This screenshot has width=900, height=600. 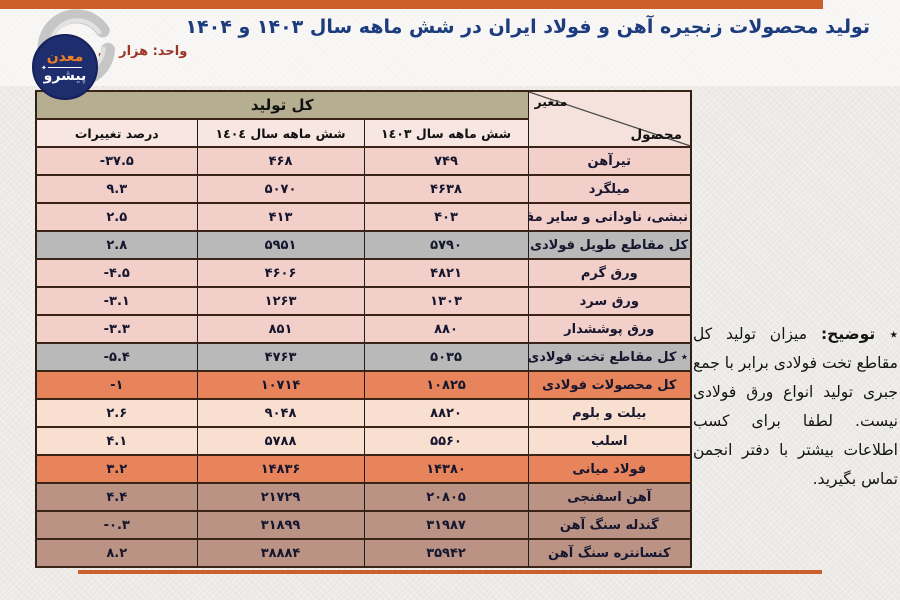 I want to click on percent-change-cell: -۳.۳, so click(x=116, y=329).